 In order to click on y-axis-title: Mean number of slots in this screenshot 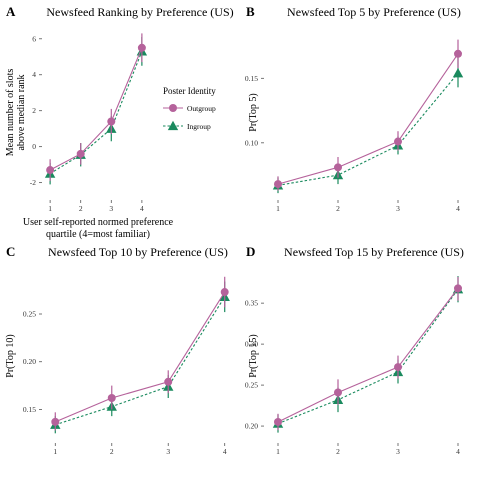, I will do `click(10, 113)`.